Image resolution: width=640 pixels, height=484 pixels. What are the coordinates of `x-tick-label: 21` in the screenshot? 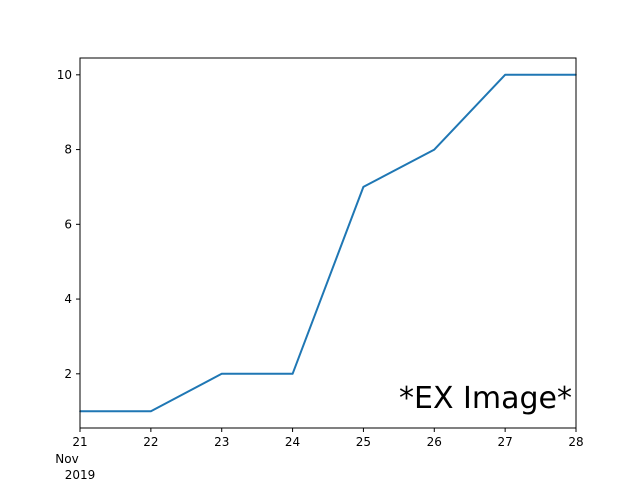 It's located at (79, 442).